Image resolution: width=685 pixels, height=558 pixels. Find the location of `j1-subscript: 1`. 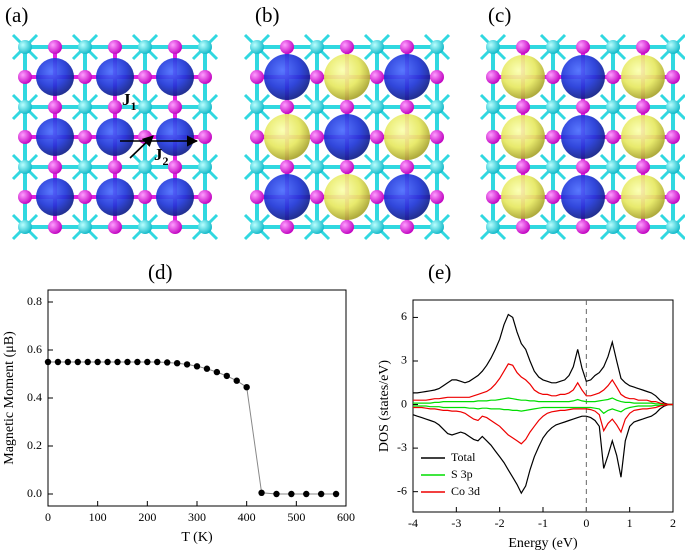

j1-subscript: 1 is located at coordinates (134, 106).